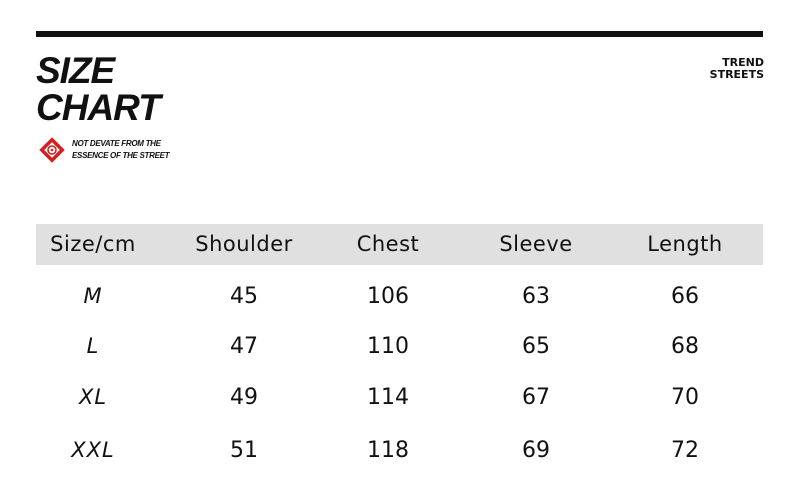 The width and height of the screenshot is (800, 498). Describe the element at coordinates (93, 450) in the screenshot. I see `size-label: XXL` at that location.